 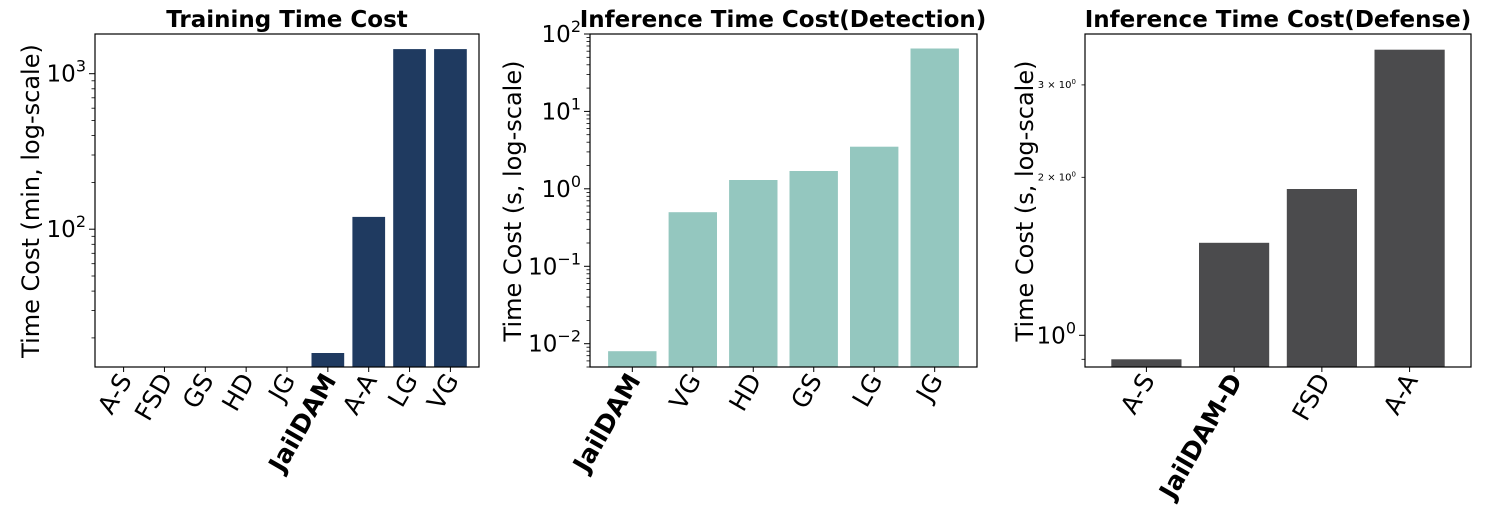 What do you see at coordinates (561, 109) in the screenshot?
I see `y-tick-label: 10¹` at bounding box center [561, 109].